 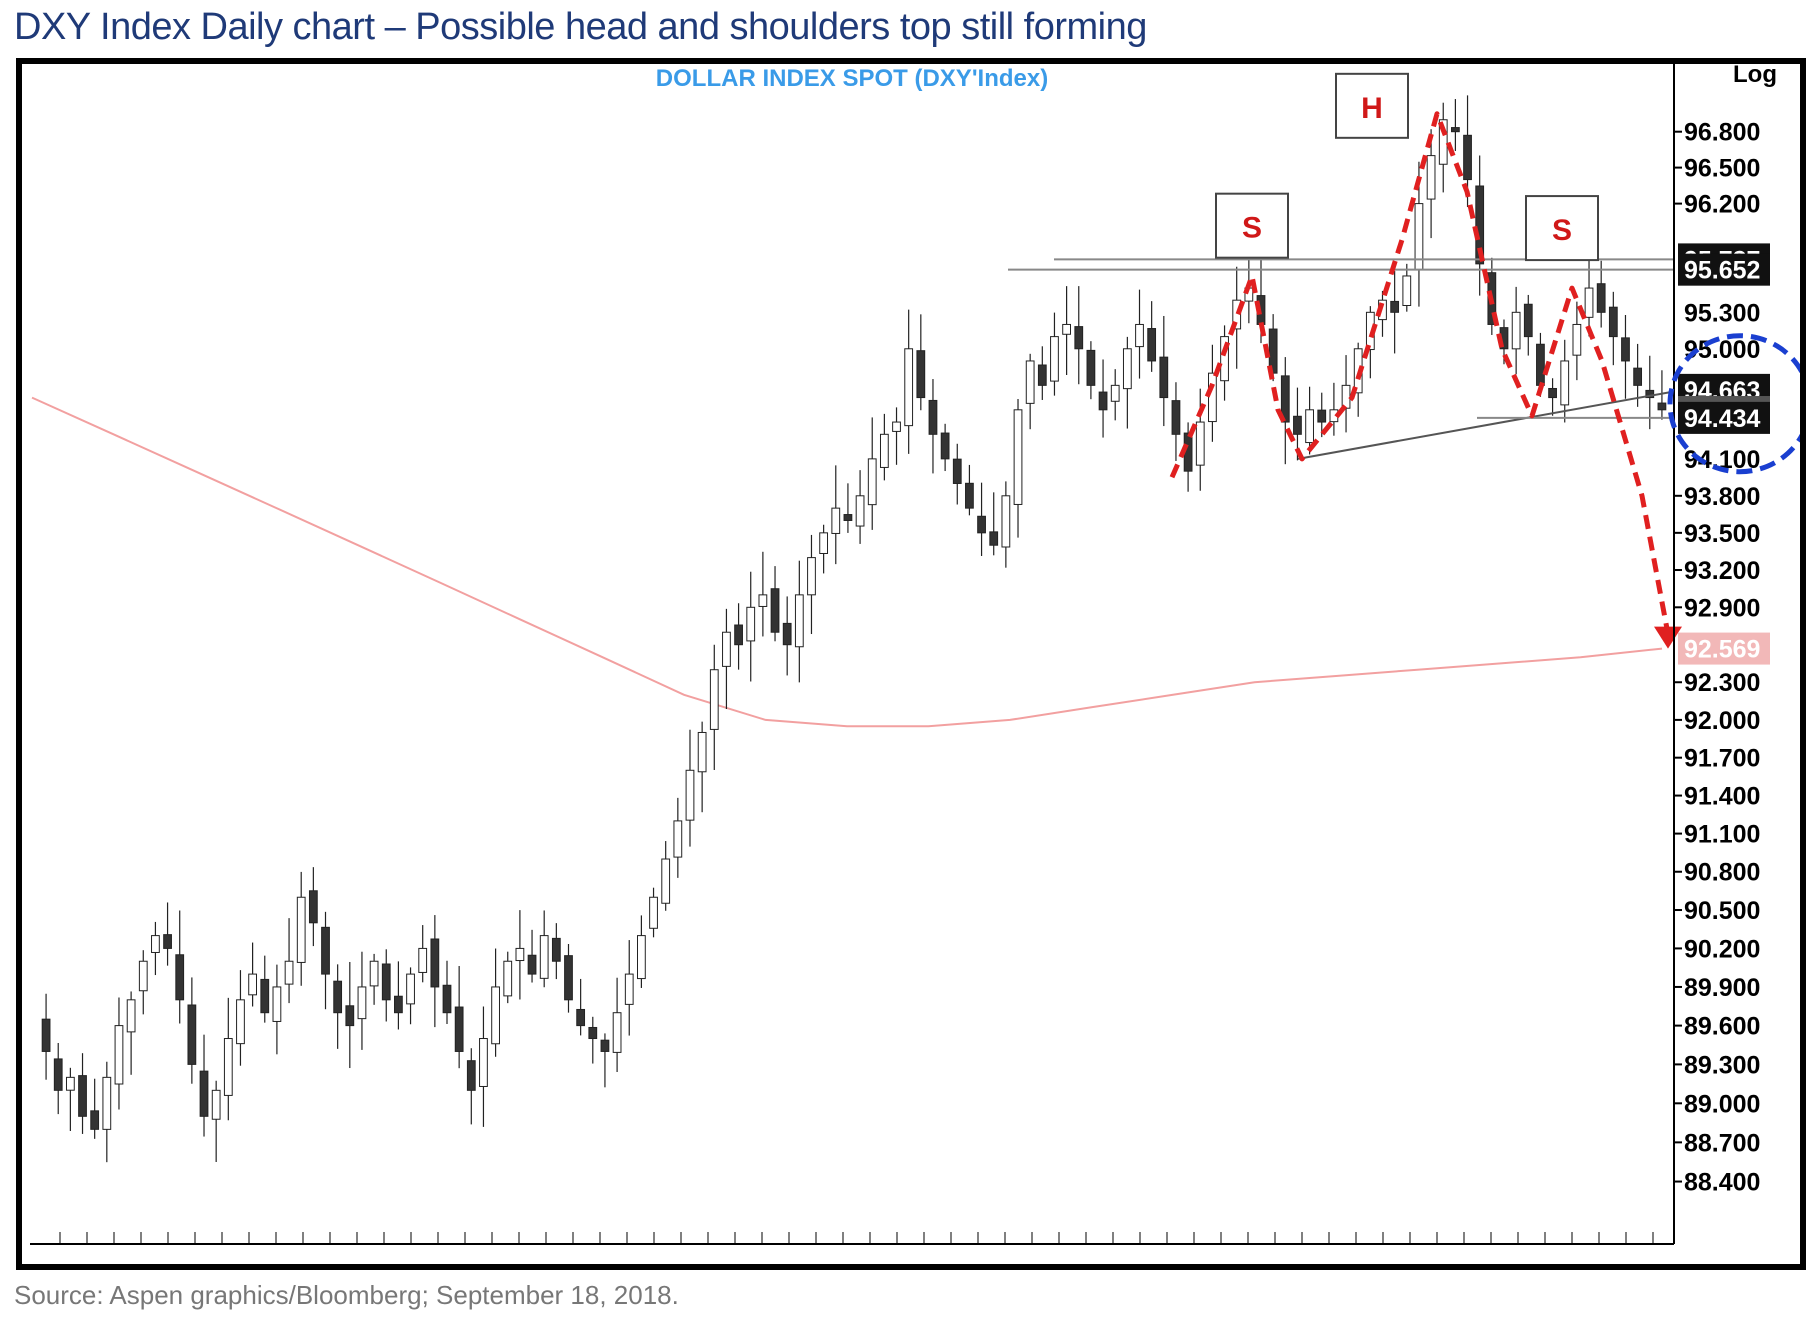 What do you see at coordinates (1421, 378) in the screenshot?
I see `head-shoulders-outline` at bounding box center [1421, 378].